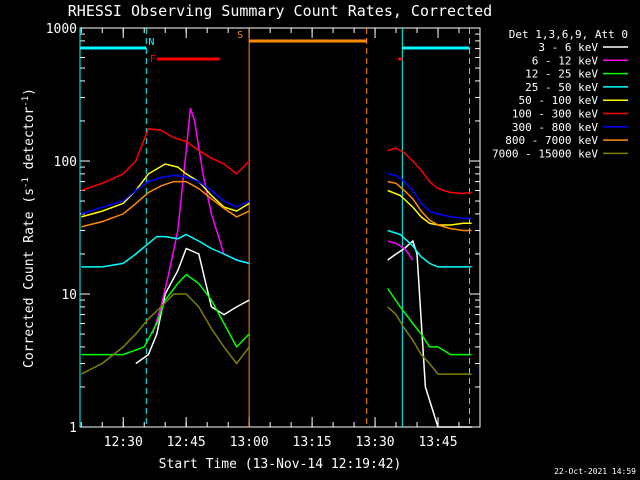 The image size is (640, 480). What do you see at coordinates (437, 442) in the screenshot?
I see `x-tick-label: 13:45` at bounding box center [437, 442].